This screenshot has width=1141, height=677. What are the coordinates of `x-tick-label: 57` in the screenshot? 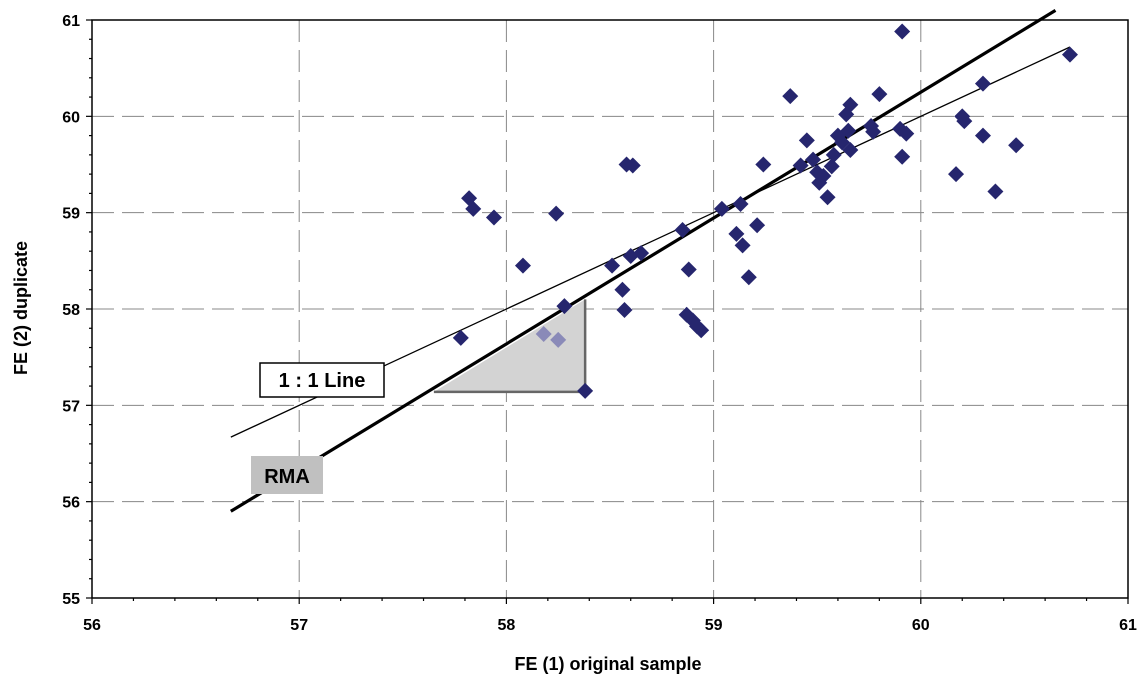 It's located at (299, 625).